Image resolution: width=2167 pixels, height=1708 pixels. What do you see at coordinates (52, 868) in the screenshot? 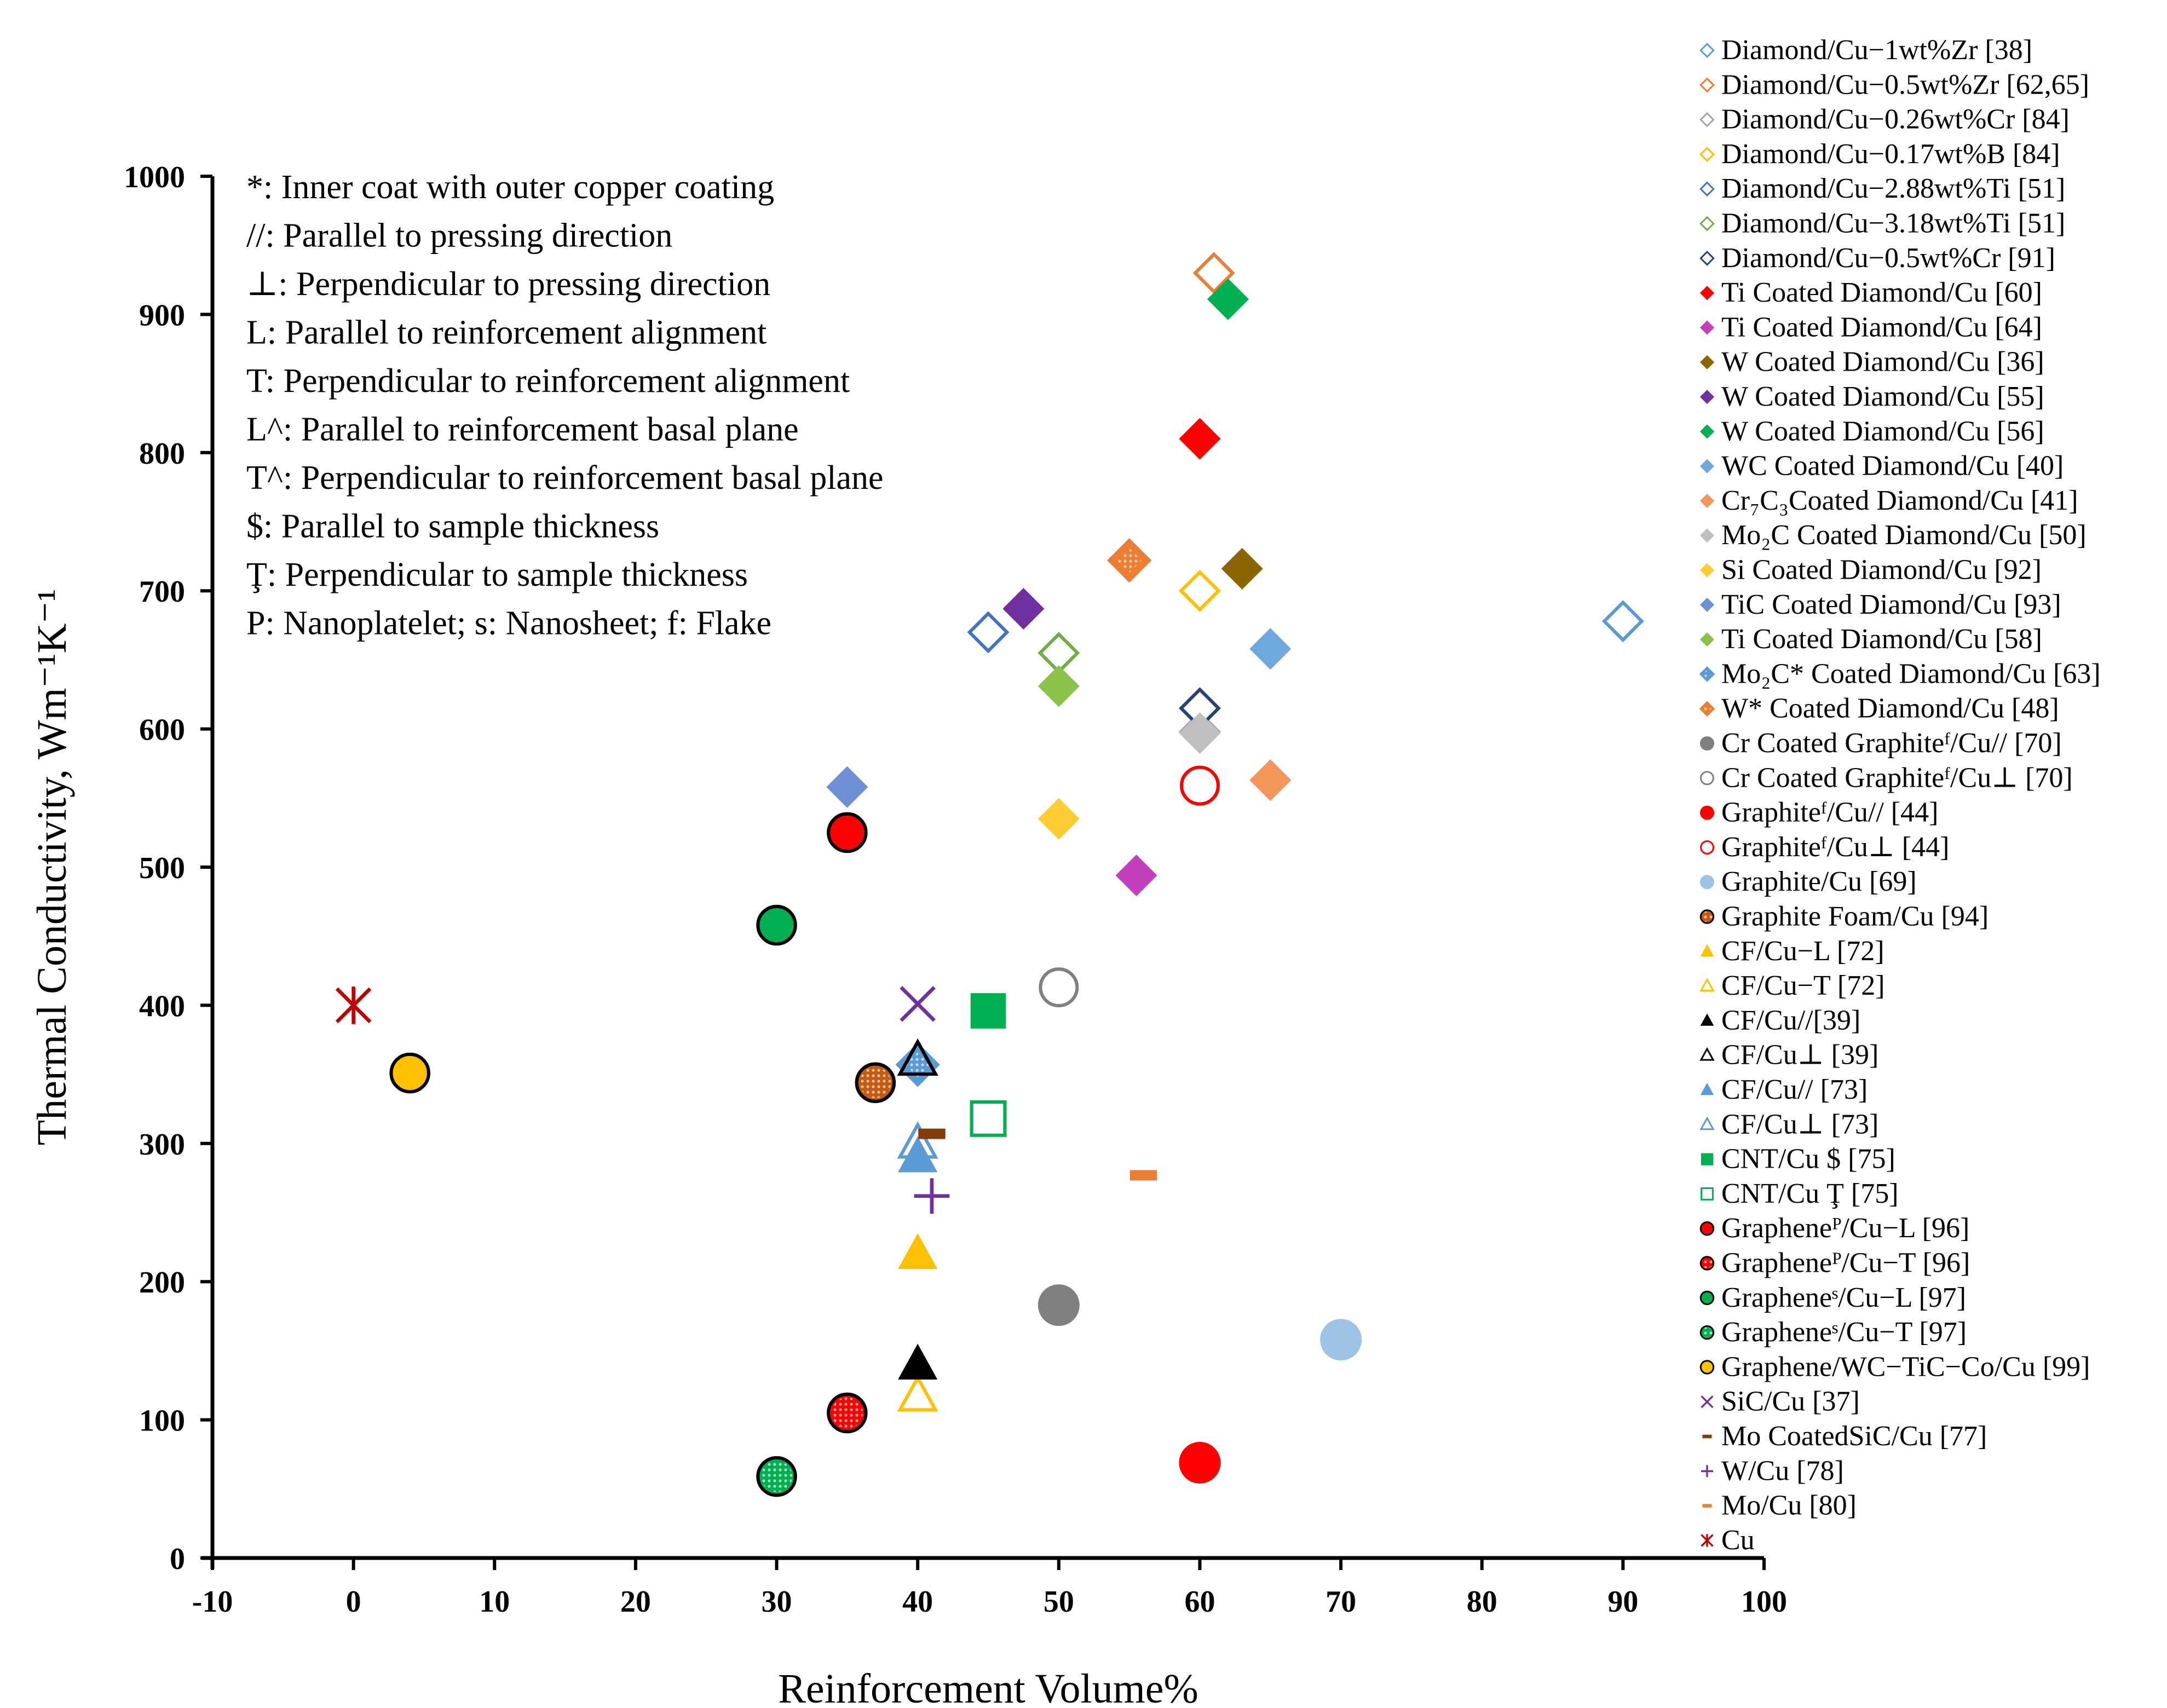
I see `y-axis-title: Thermal Conductivity, Wm⁻¹K⁻¹` at bounding box center [52, 868].